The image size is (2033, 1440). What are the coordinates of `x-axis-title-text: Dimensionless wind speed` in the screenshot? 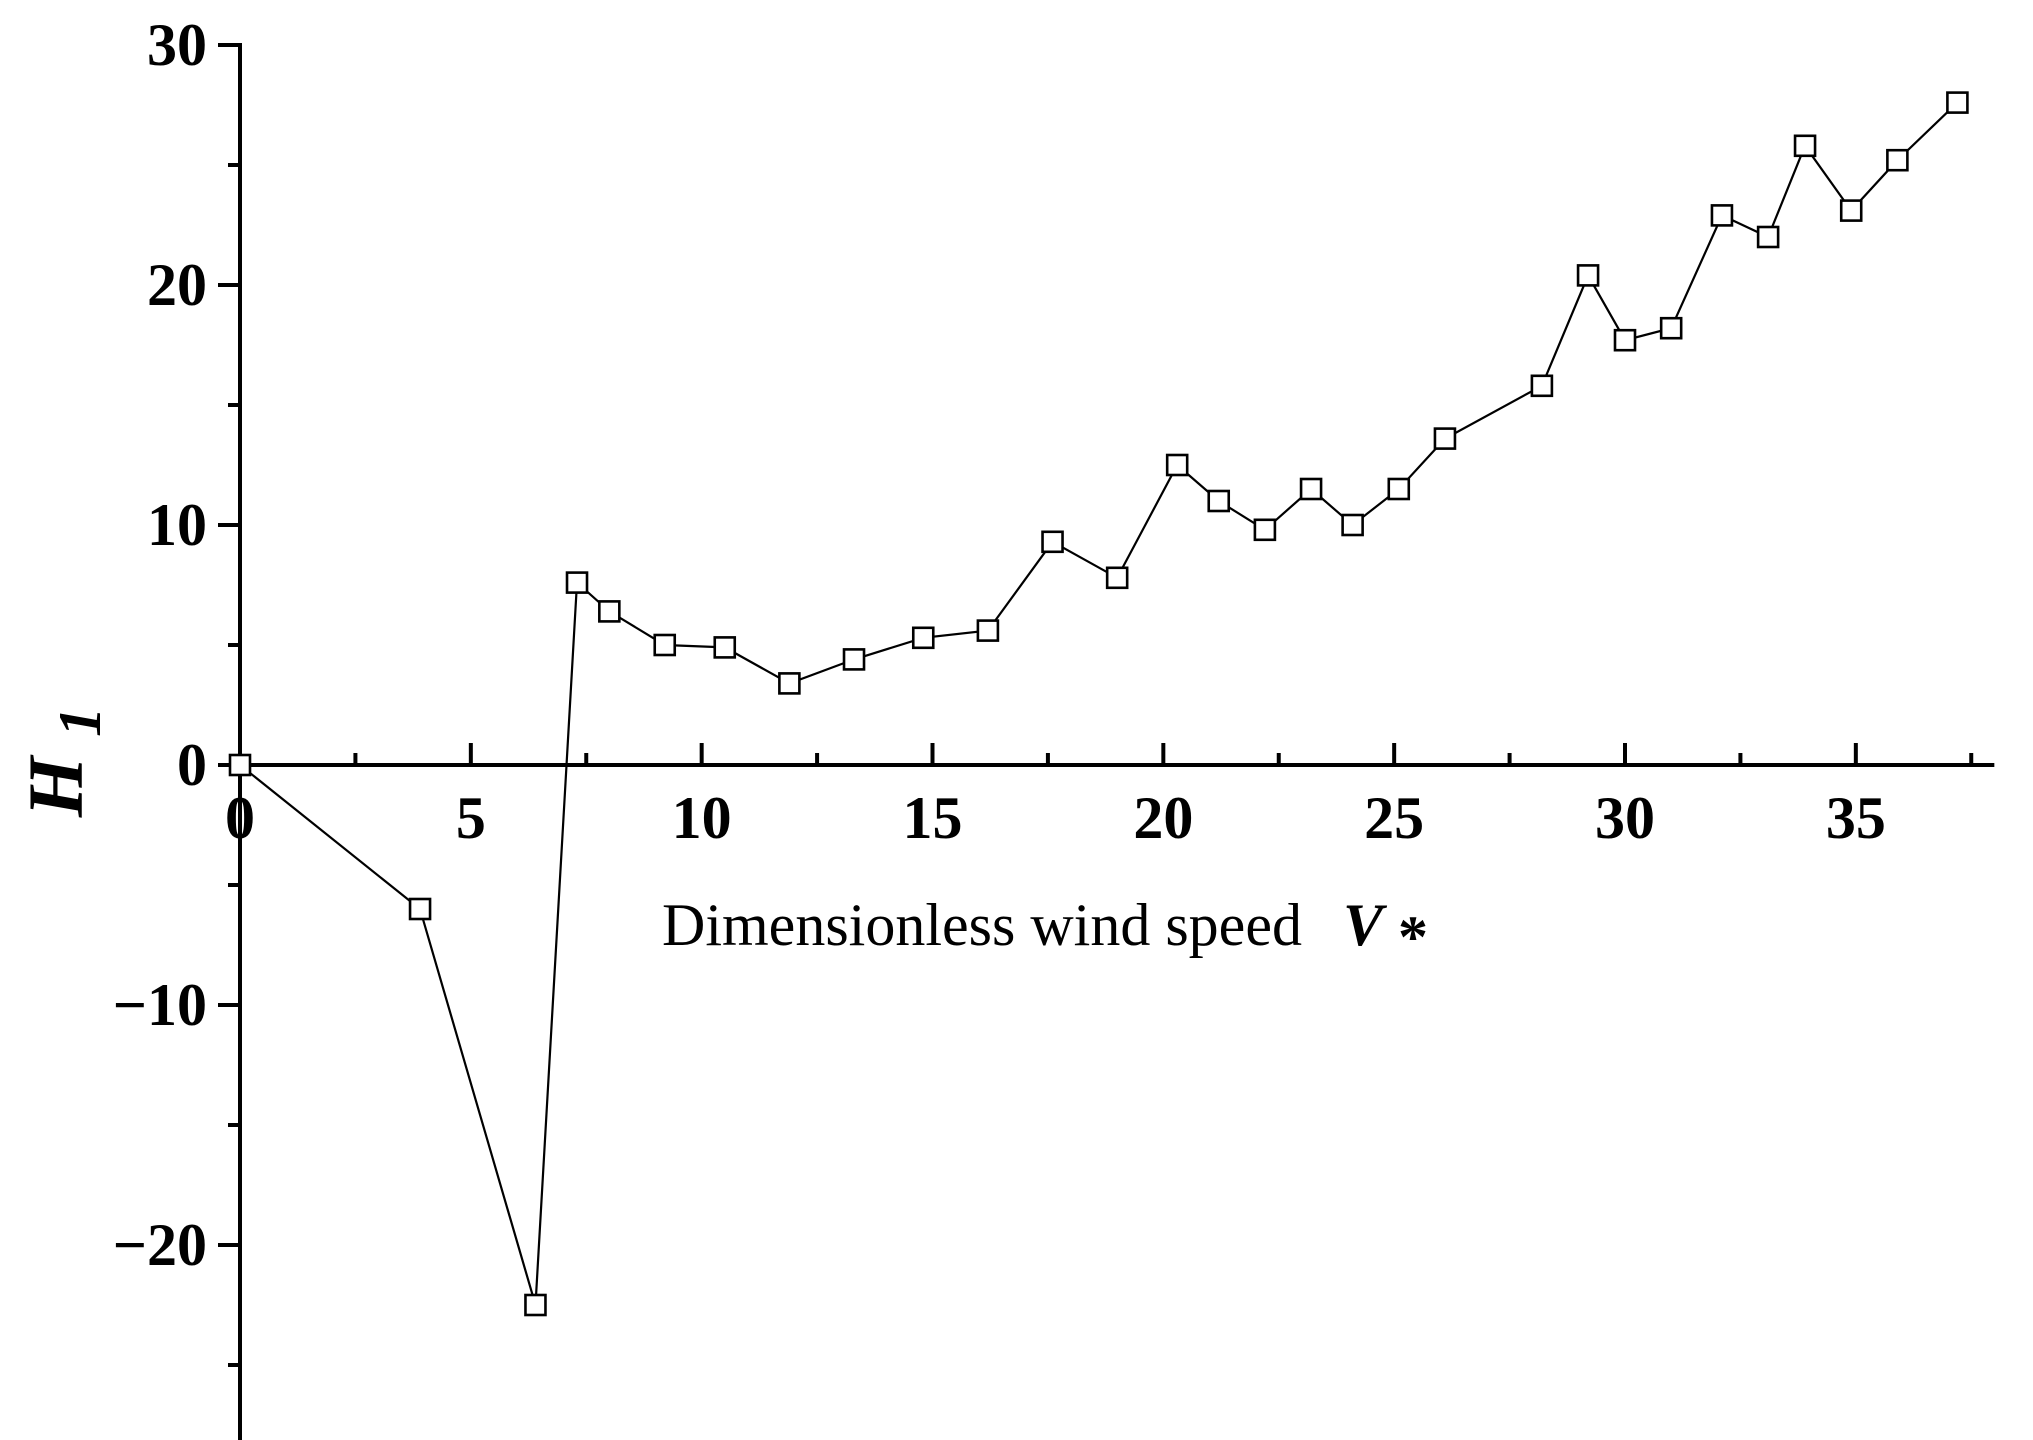 It's located at (982, 925).